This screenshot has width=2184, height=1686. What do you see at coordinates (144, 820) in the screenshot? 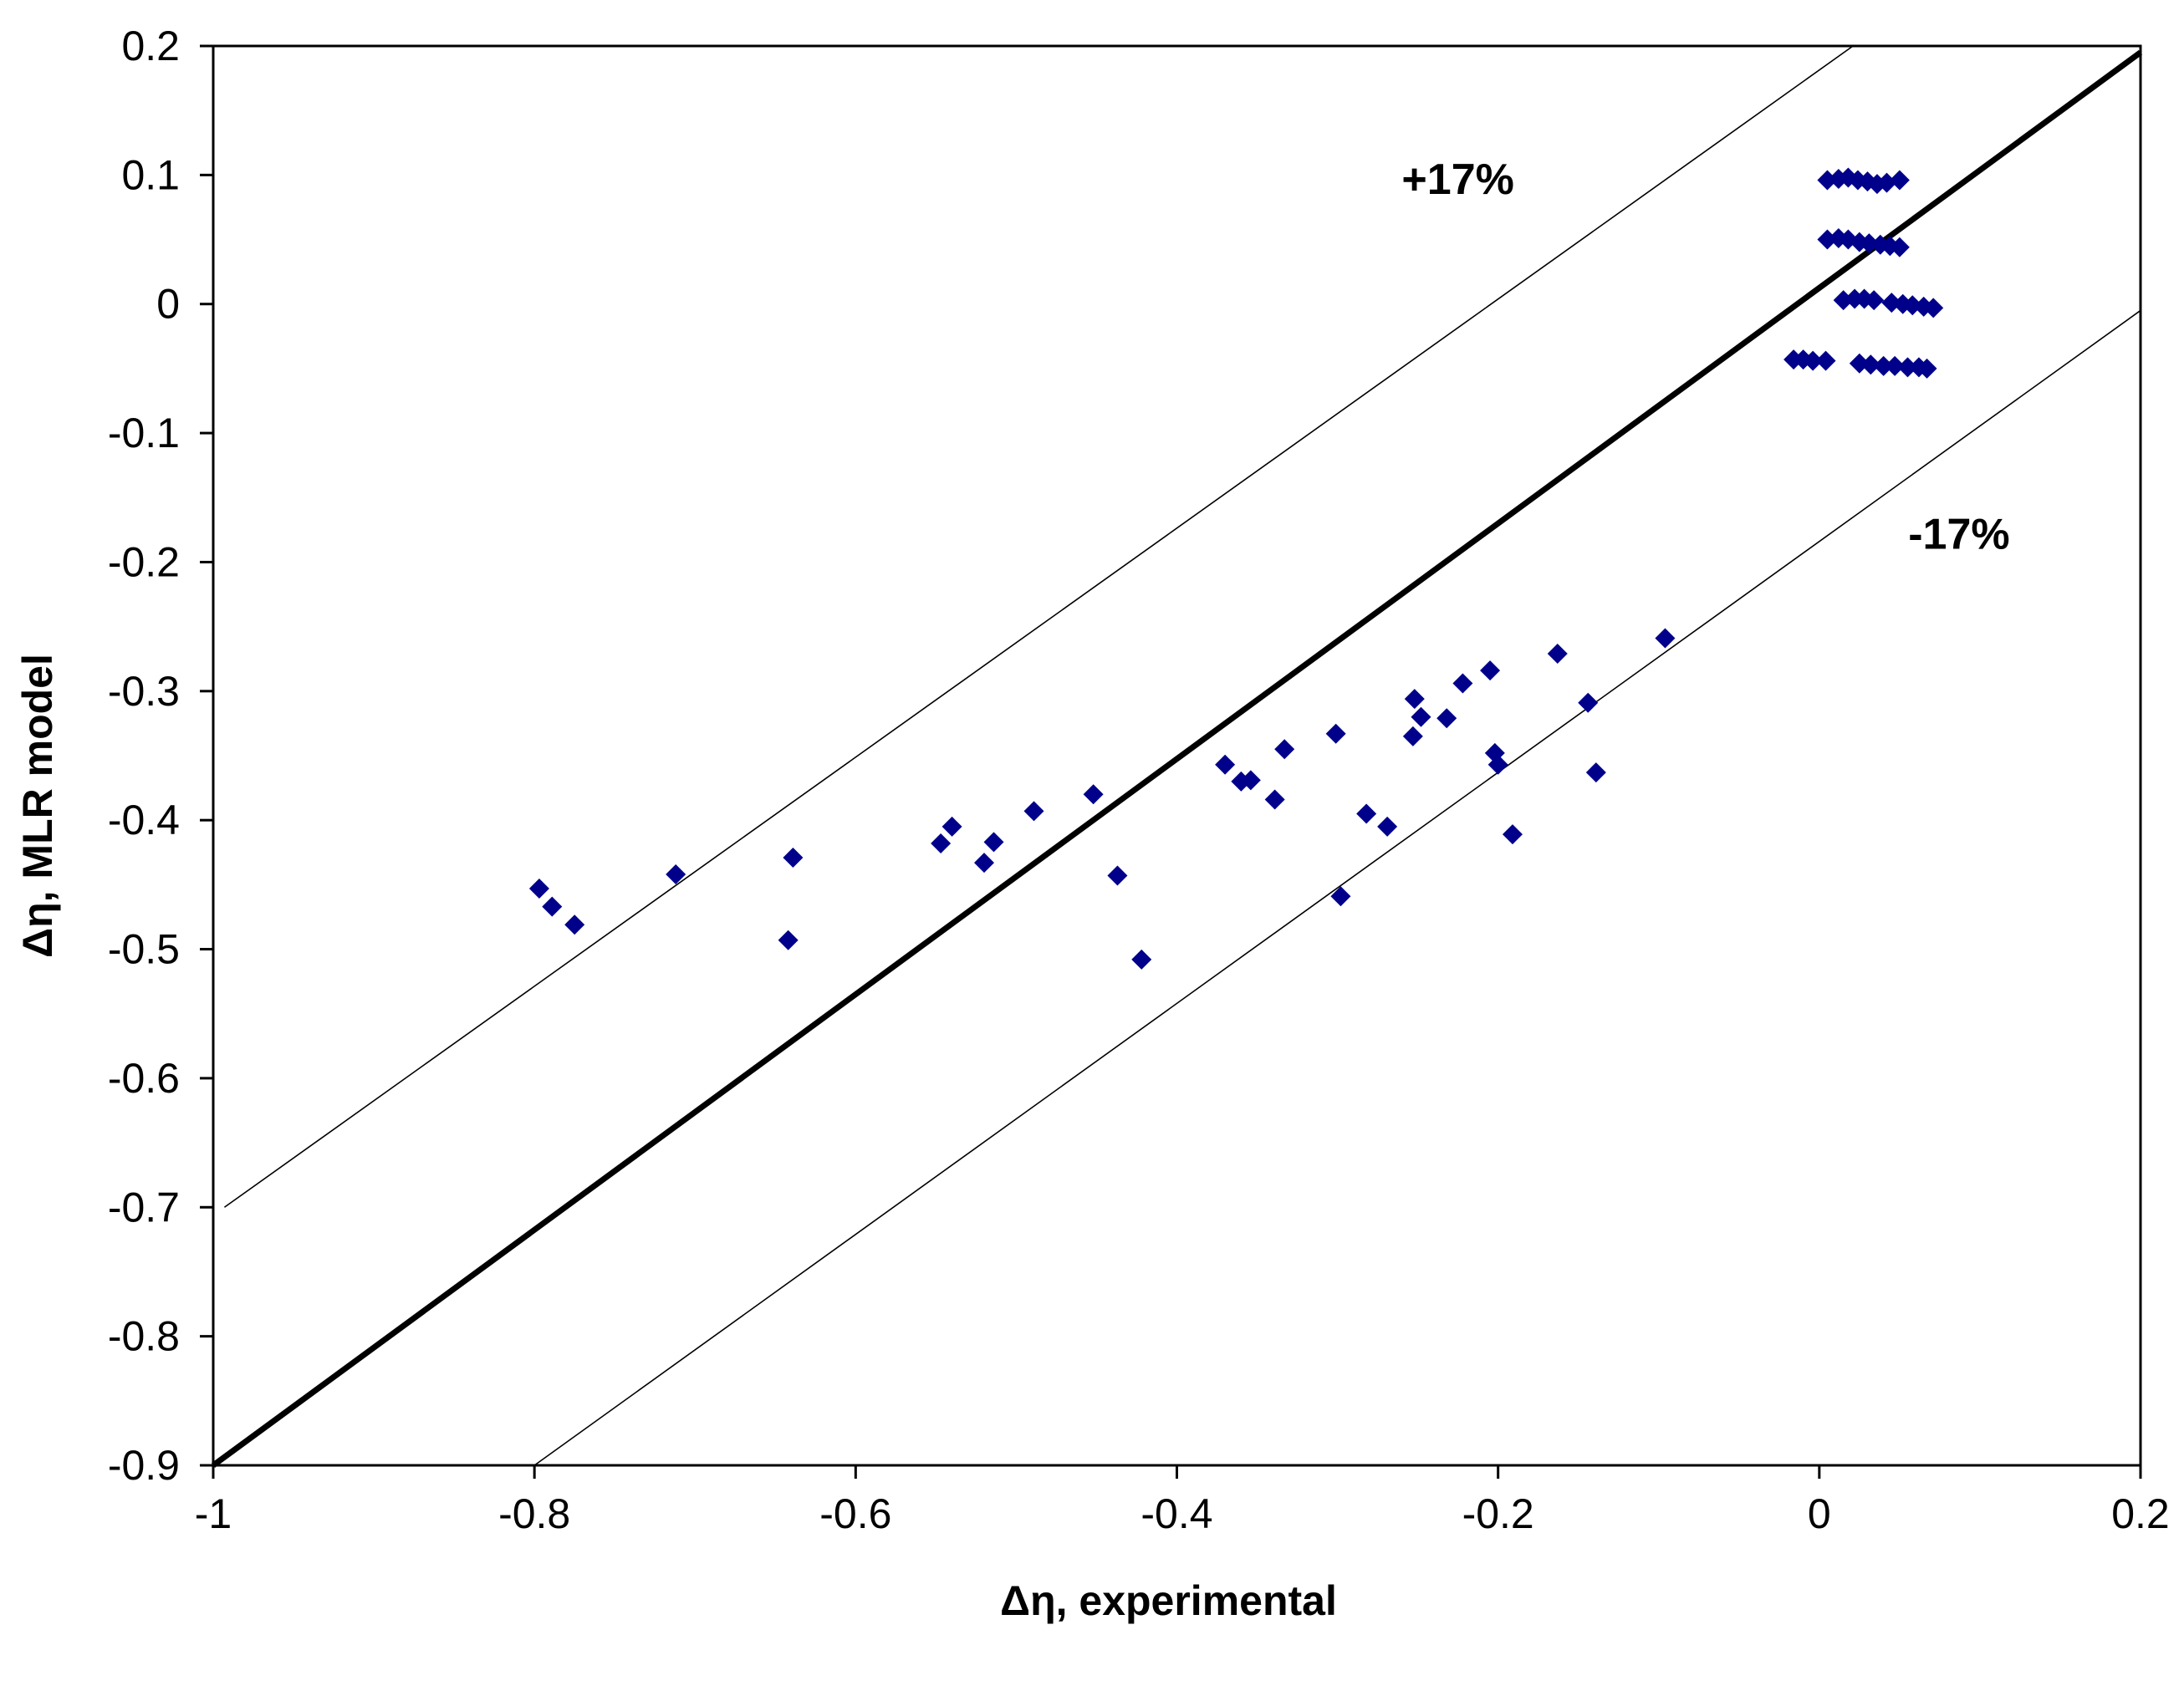
I see `y-tick-label: -0.4` at bounding box center [144, 820].